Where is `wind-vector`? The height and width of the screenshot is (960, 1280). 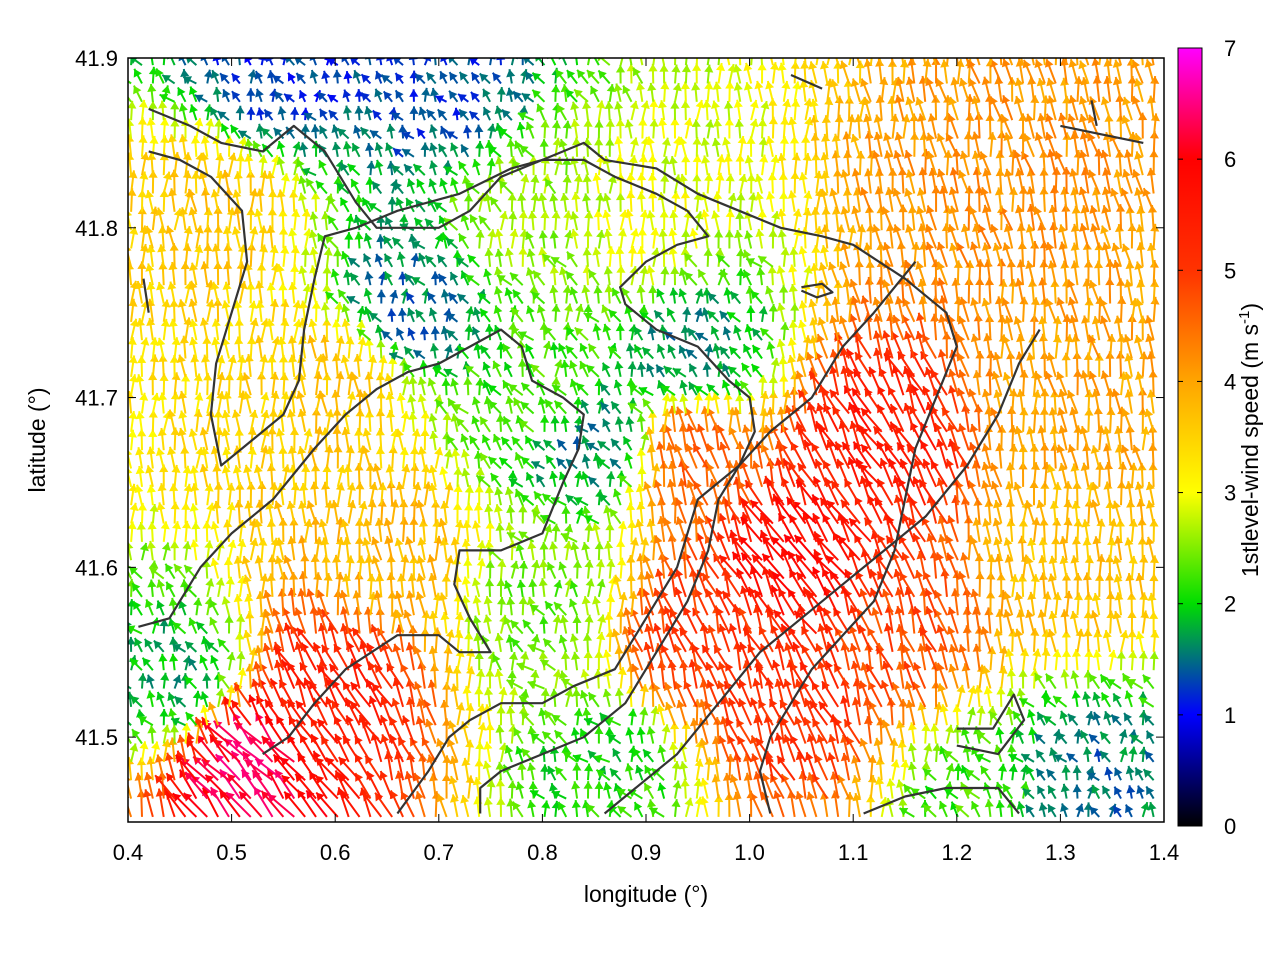
wind-vector is located at coordinates (130, 687).